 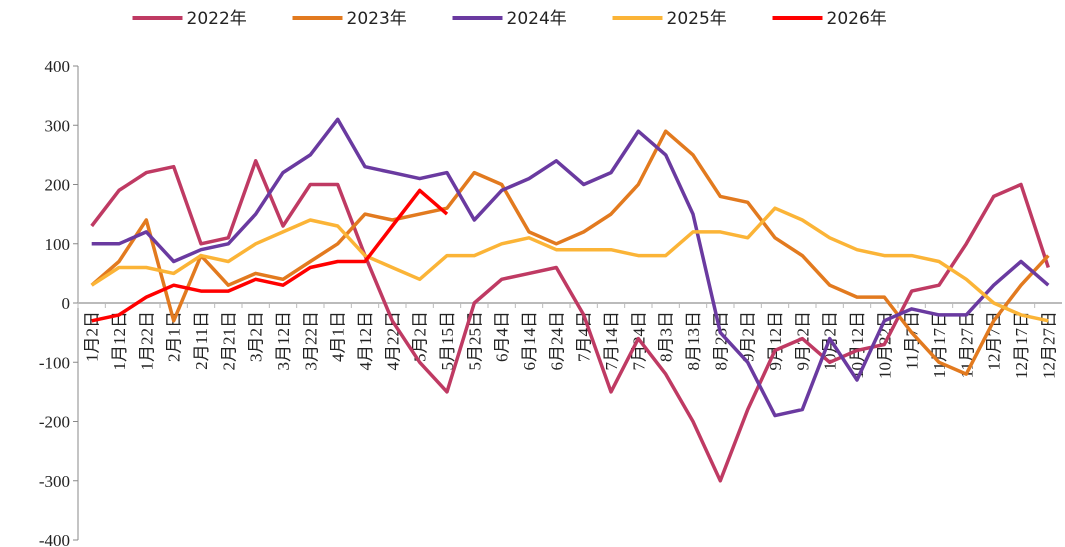 What do you see at coordinates (270, 255) in the screenshot?
I see `series-line` at bounding box center [270, 255].